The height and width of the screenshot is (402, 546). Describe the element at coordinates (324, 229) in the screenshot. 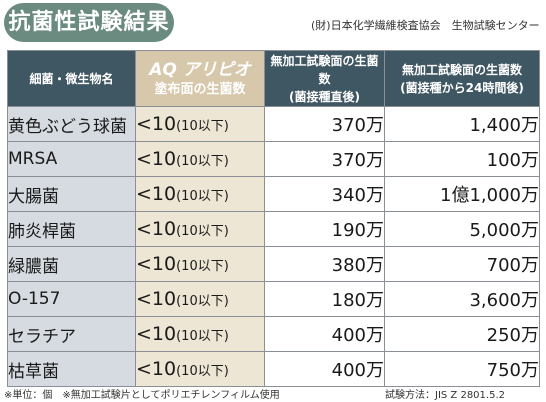

I see `control-start-count: 190万` at that location.